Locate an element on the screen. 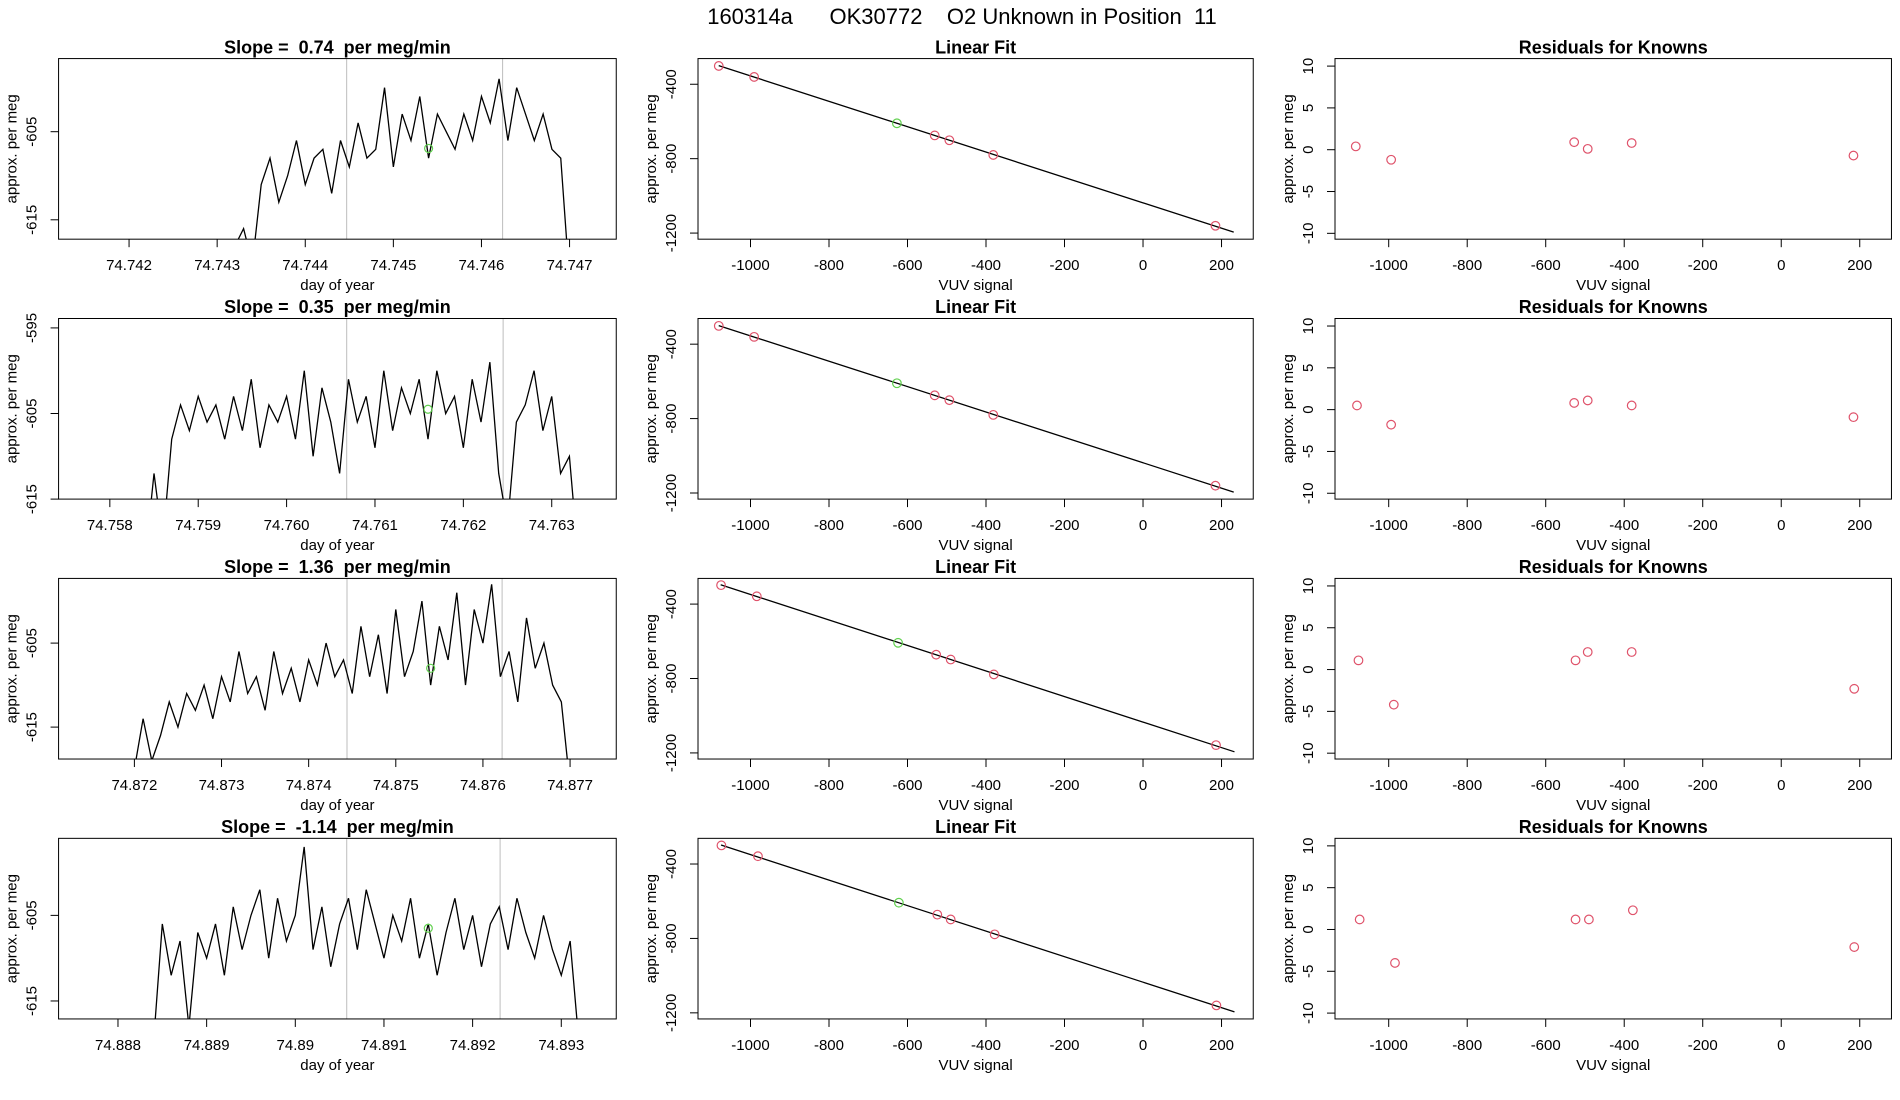 This screenshot has width=1900, height=1100. x-tick-label: 74.758 is located at coordinates (110, 525).